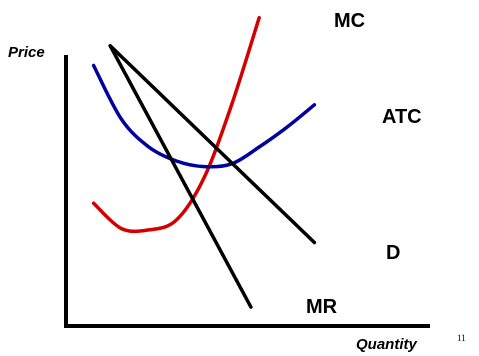 The width and height of the screenshot is (479, 356). Describe the element at coordinates (461, 338) in the screenshot. I see `slide-number: 11` at that location.